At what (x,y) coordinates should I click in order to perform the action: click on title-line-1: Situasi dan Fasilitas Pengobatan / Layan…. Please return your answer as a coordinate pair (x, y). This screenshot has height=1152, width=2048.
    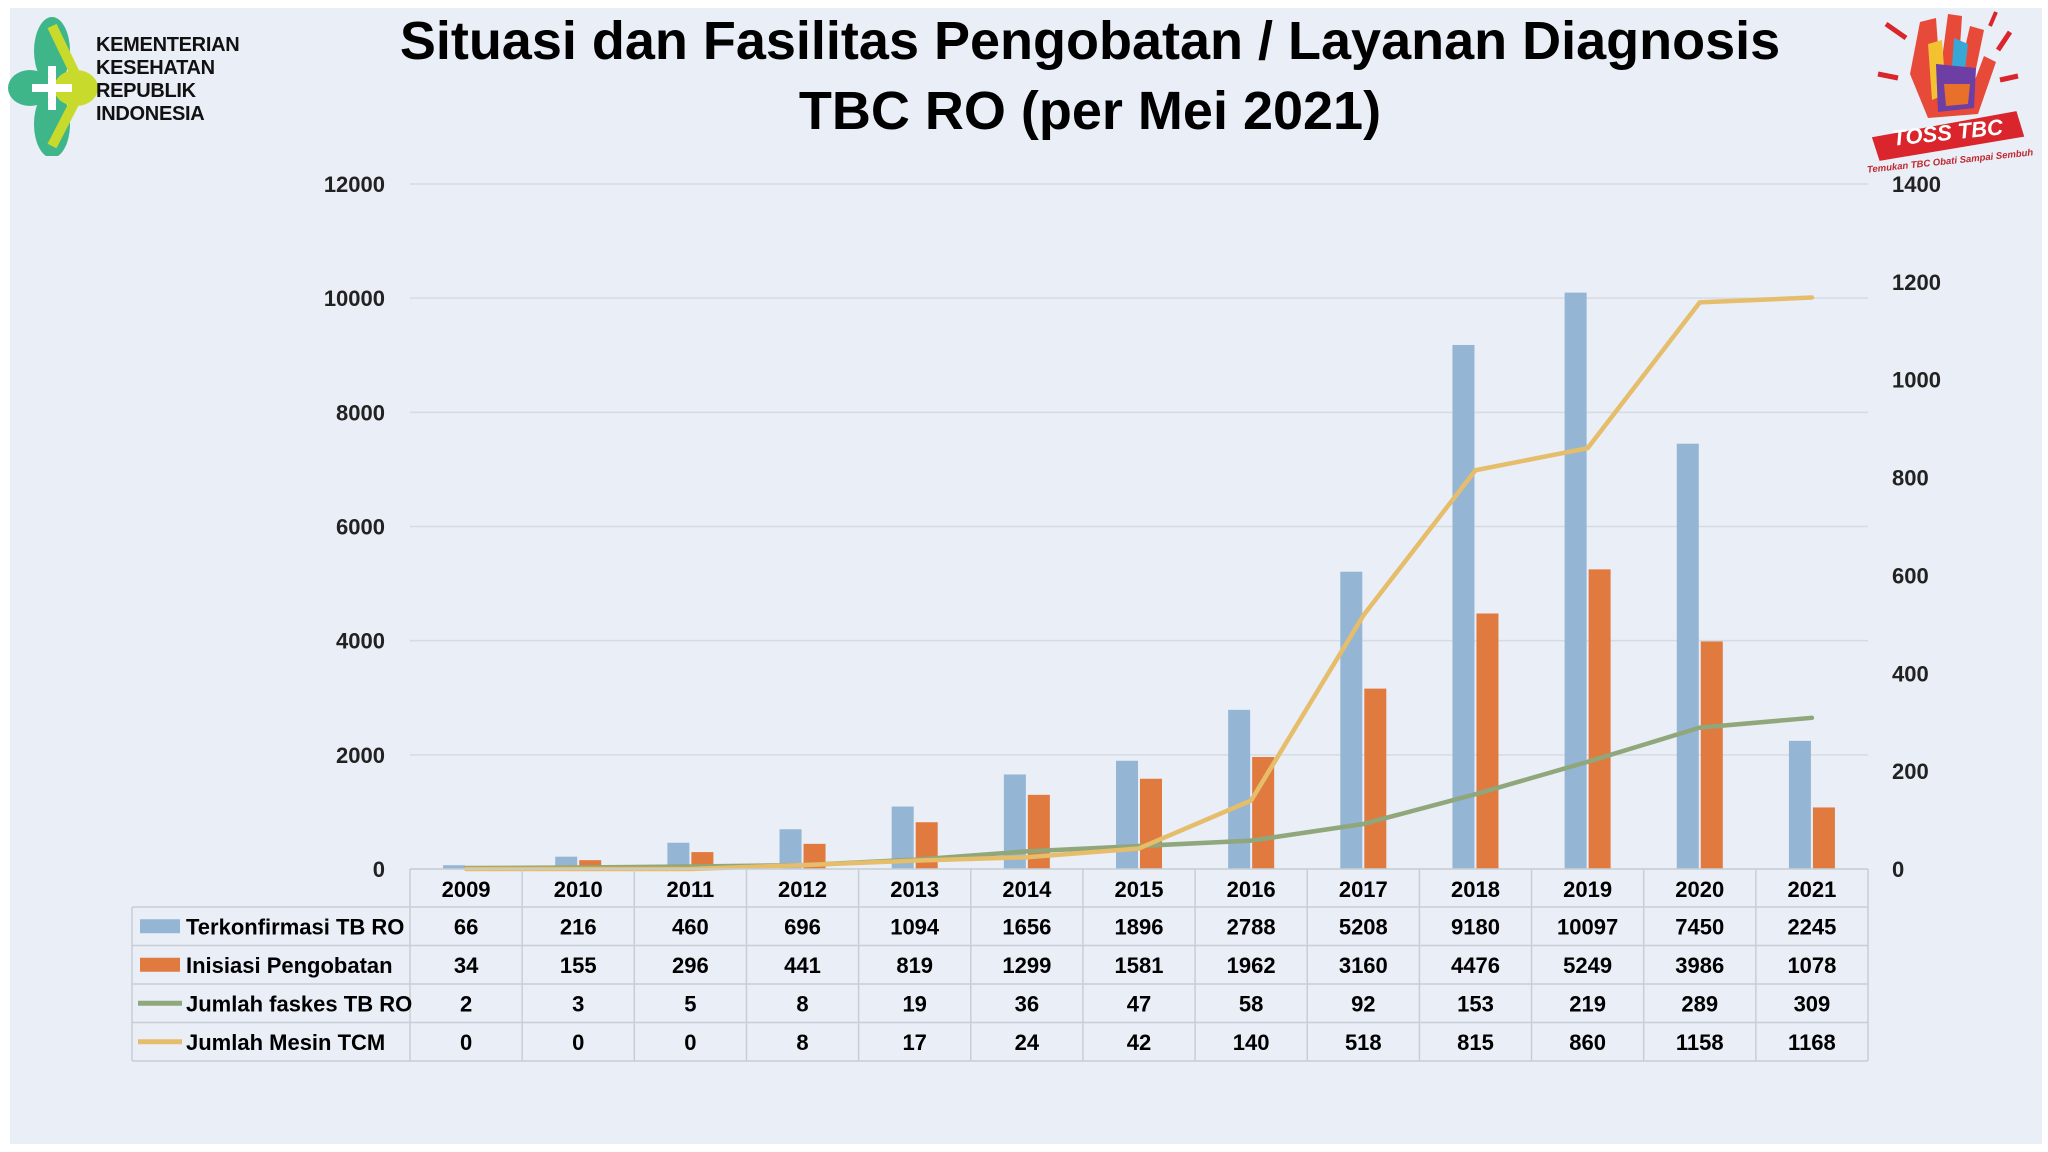
    Looking at the image, I should click on (1090, 41).